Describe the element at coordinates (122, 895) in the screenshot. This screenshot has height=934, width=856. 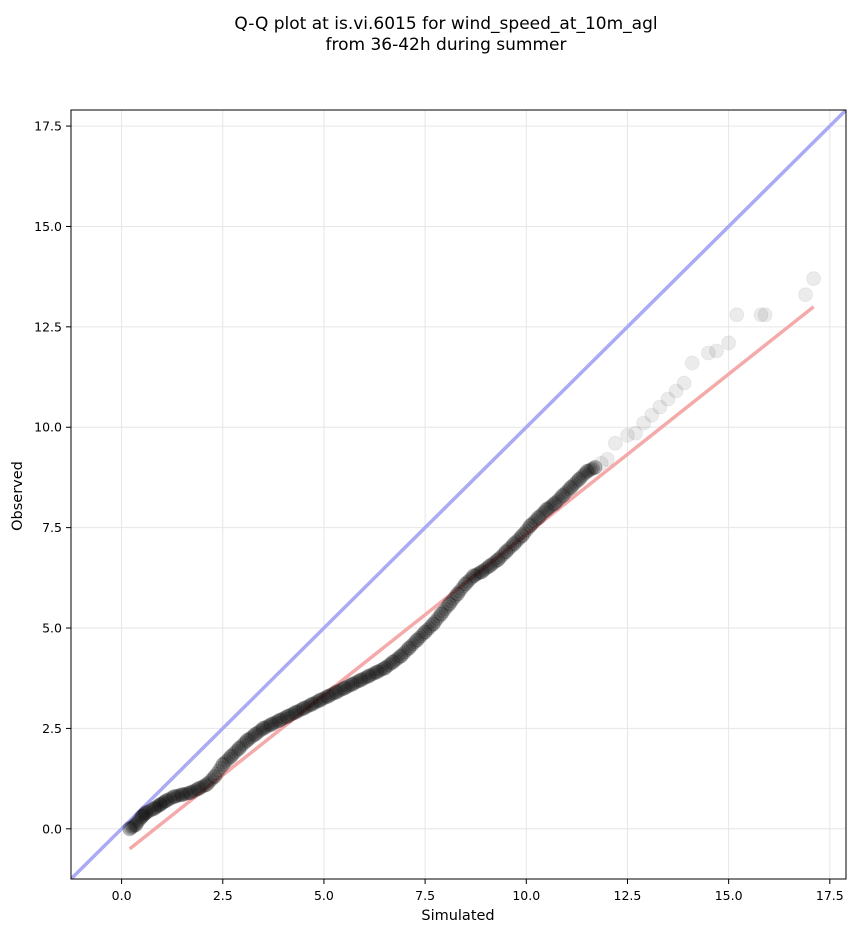
I see `x-tick-label-0: 0.0` at that location.